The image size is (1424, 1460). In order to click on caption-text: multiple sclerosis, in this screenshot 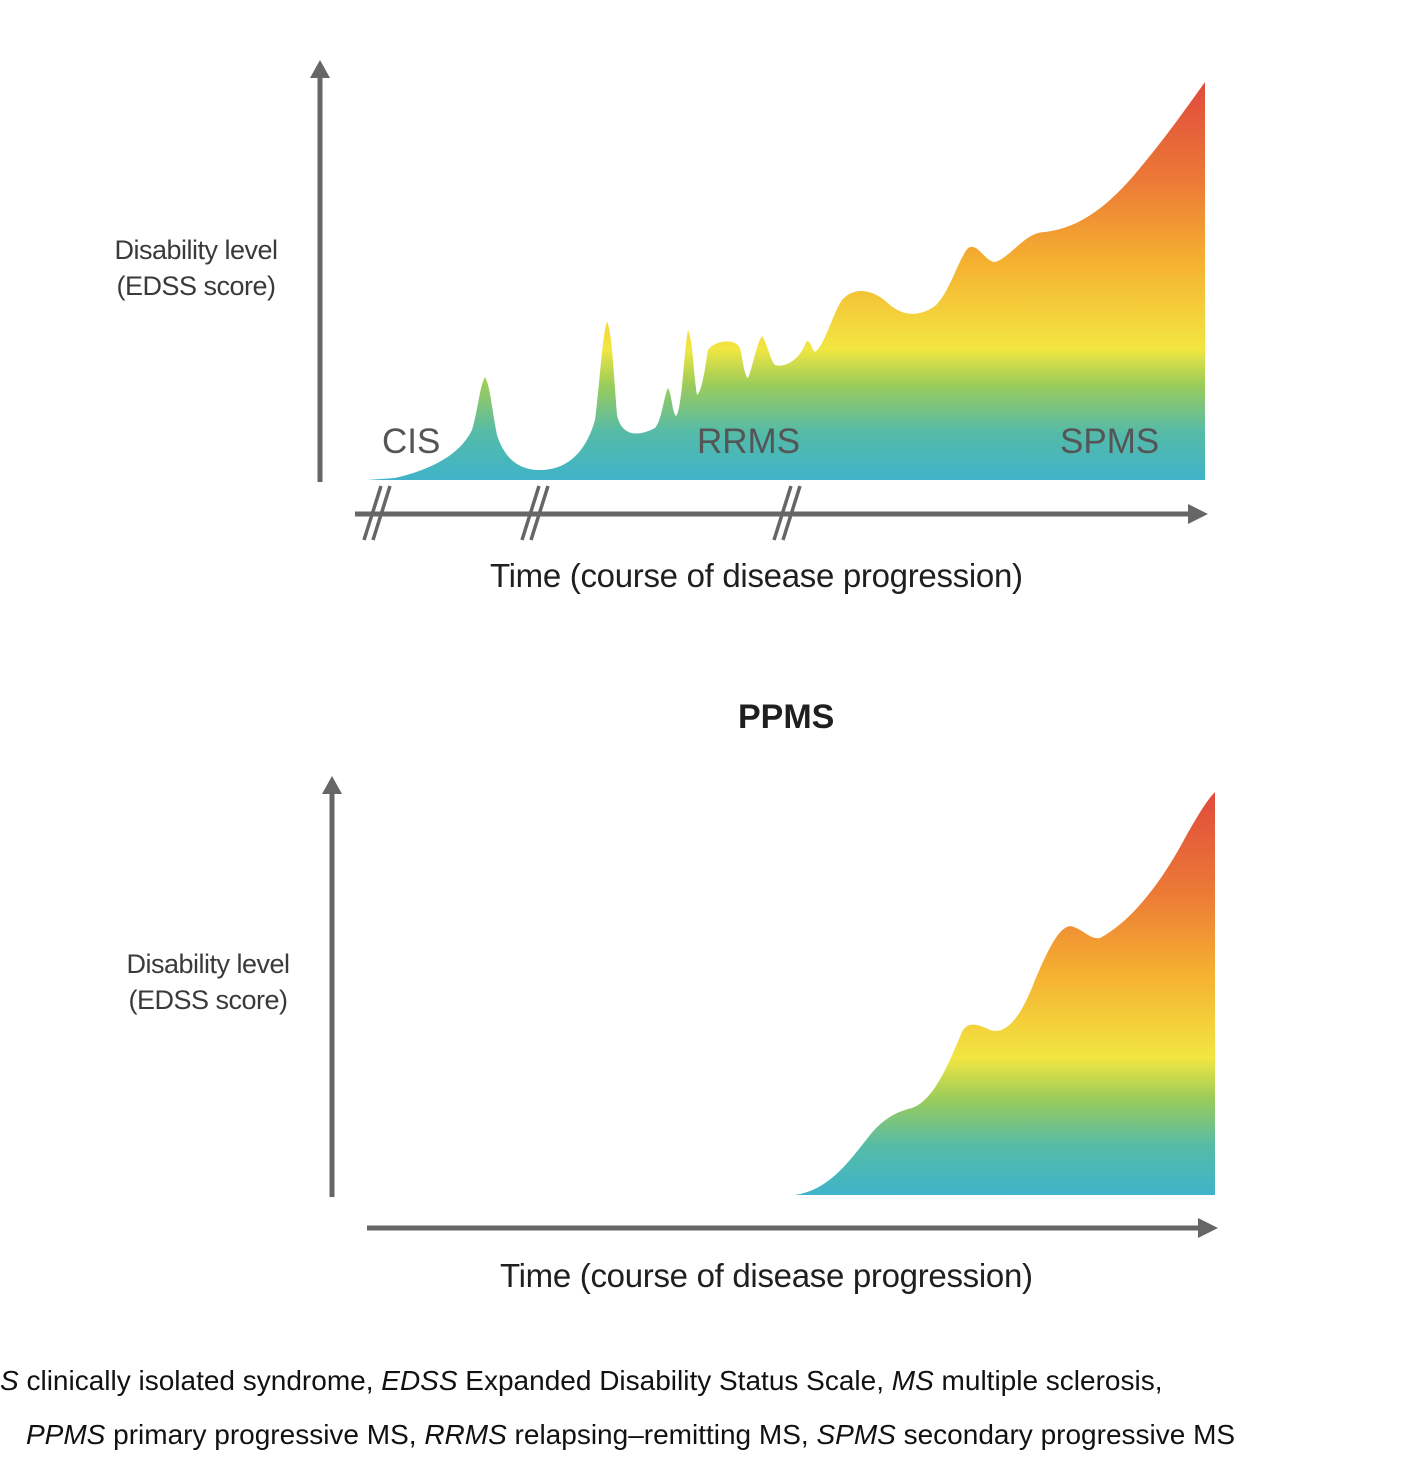, I will do `click(1048, 1380)`.